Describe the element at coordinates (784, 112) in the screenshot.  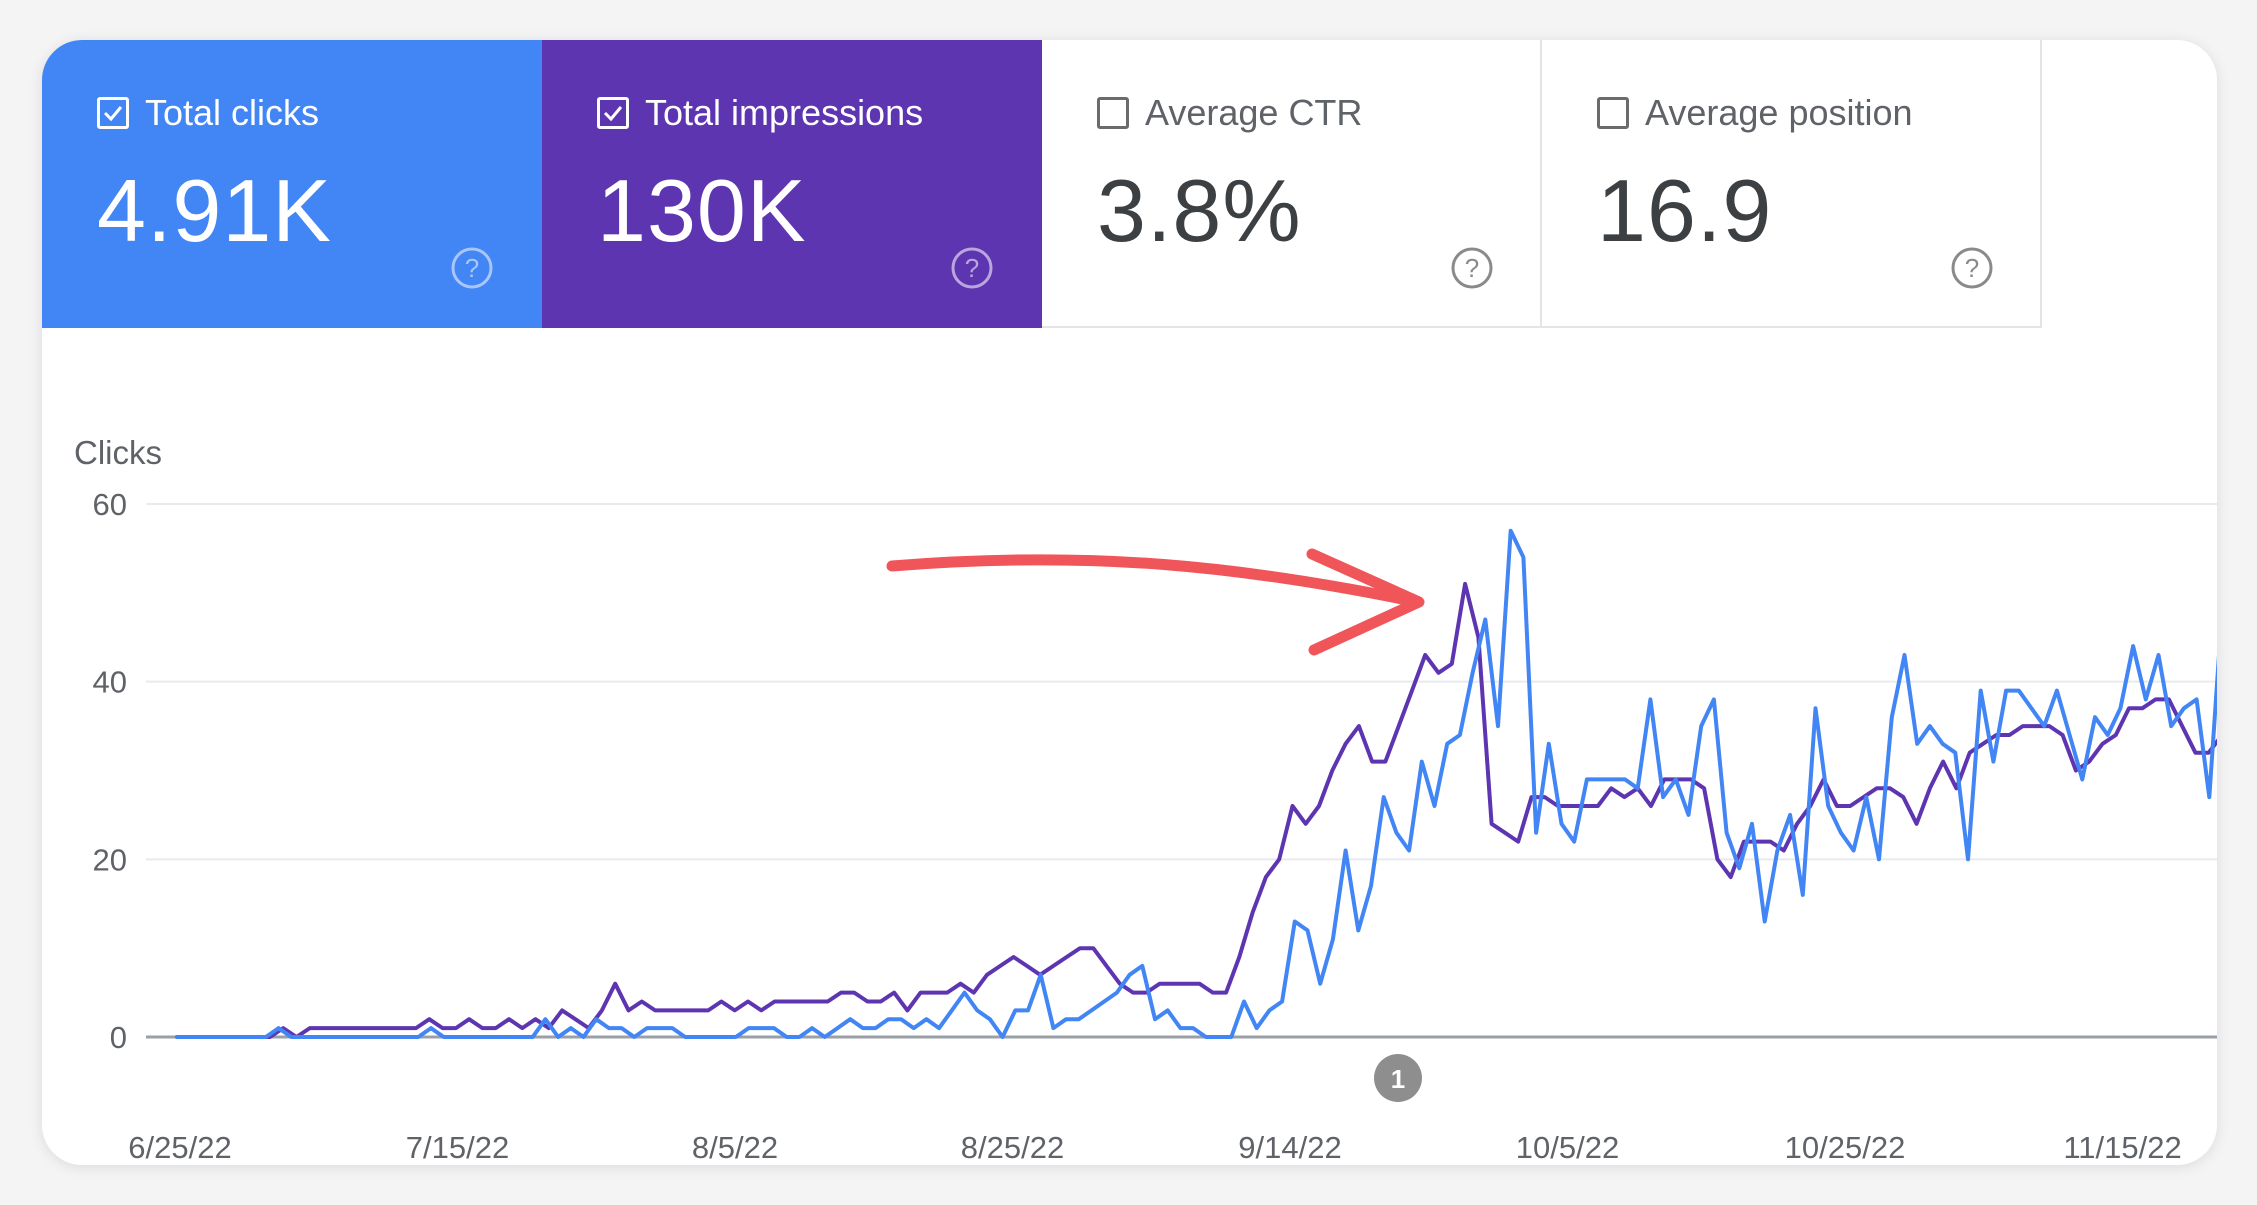
I see `metric-label: Total impressions` at that location.